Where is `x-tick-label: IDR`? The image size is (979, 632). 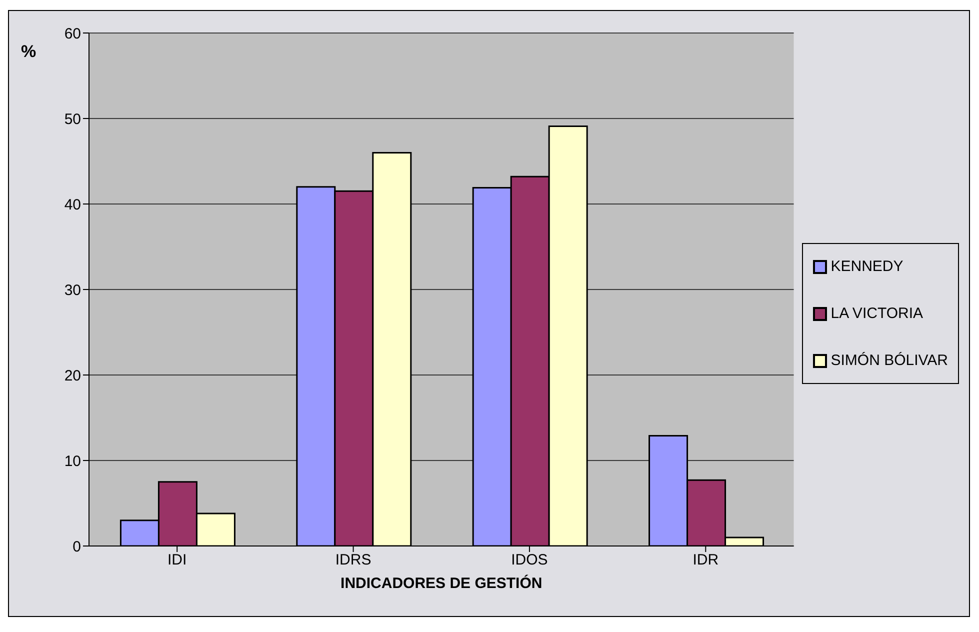 x-tick-label: IDR is located at coordinates (705, 560).